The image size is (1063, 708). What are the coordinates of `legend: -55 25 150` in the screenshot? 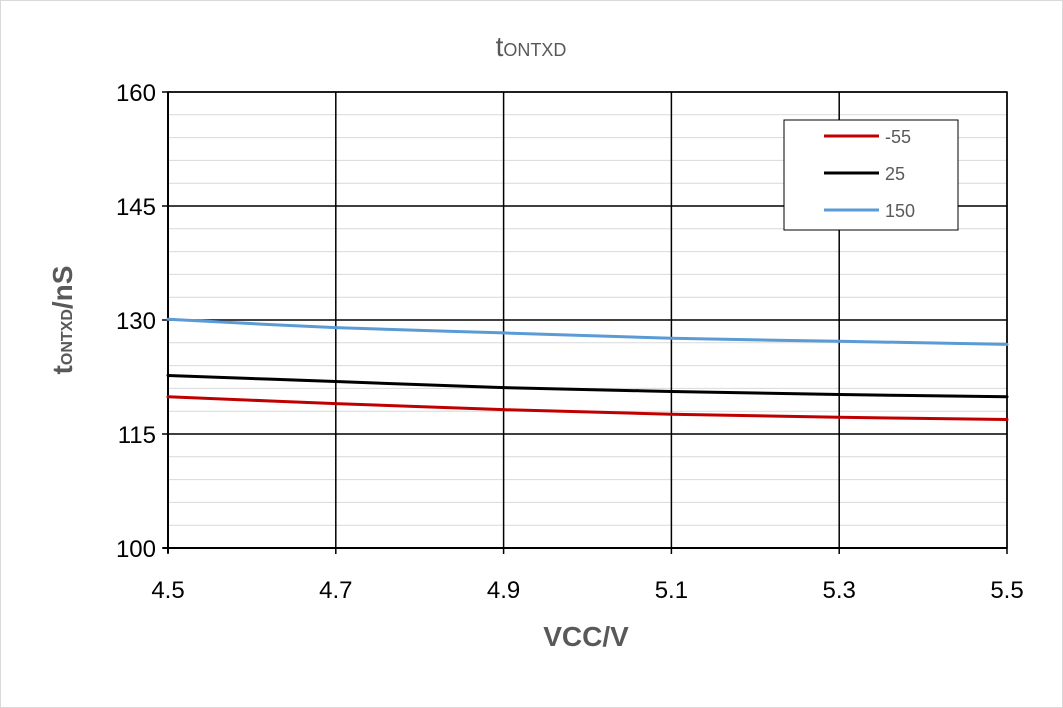 It's located at (871, 175).